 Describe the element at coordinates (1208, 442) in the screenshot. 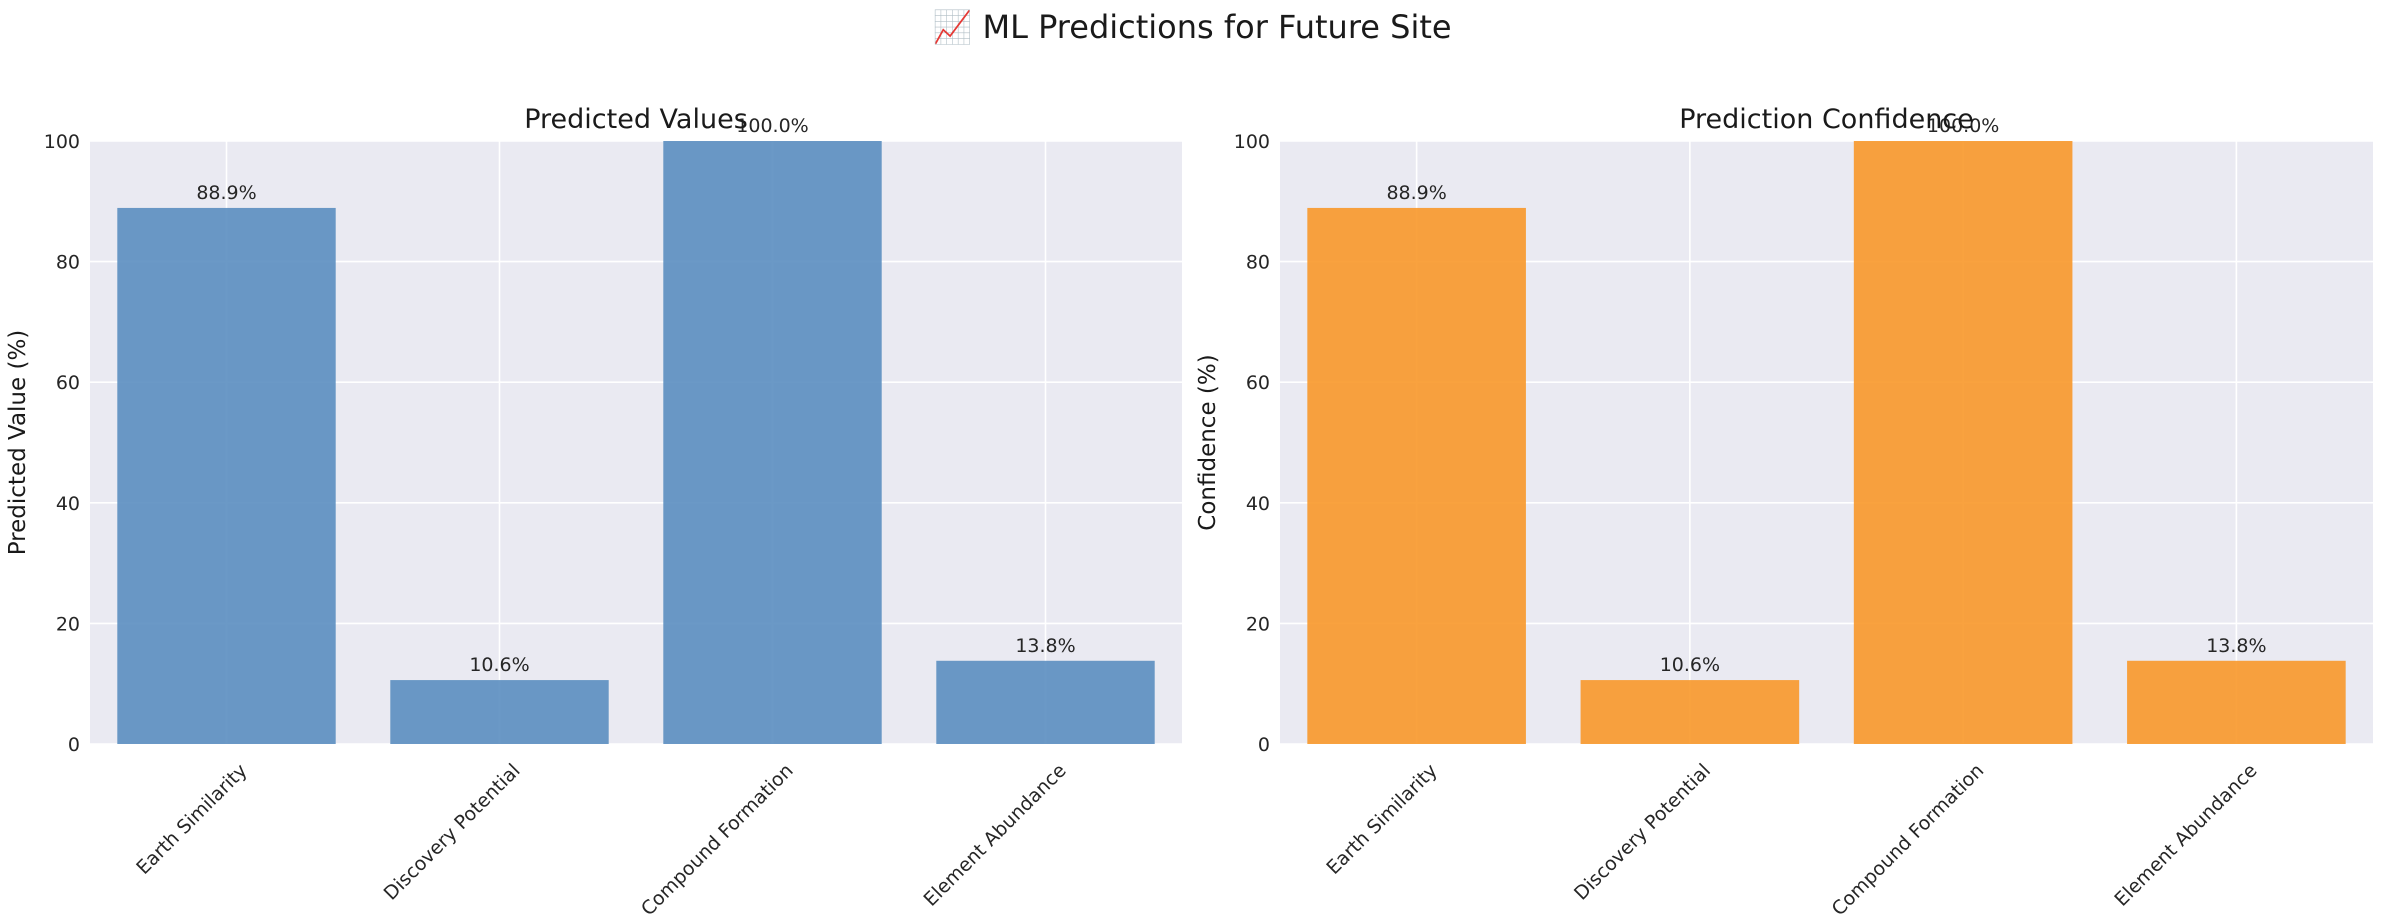

I see `y-axis-label: Confidence (%)` at that location.